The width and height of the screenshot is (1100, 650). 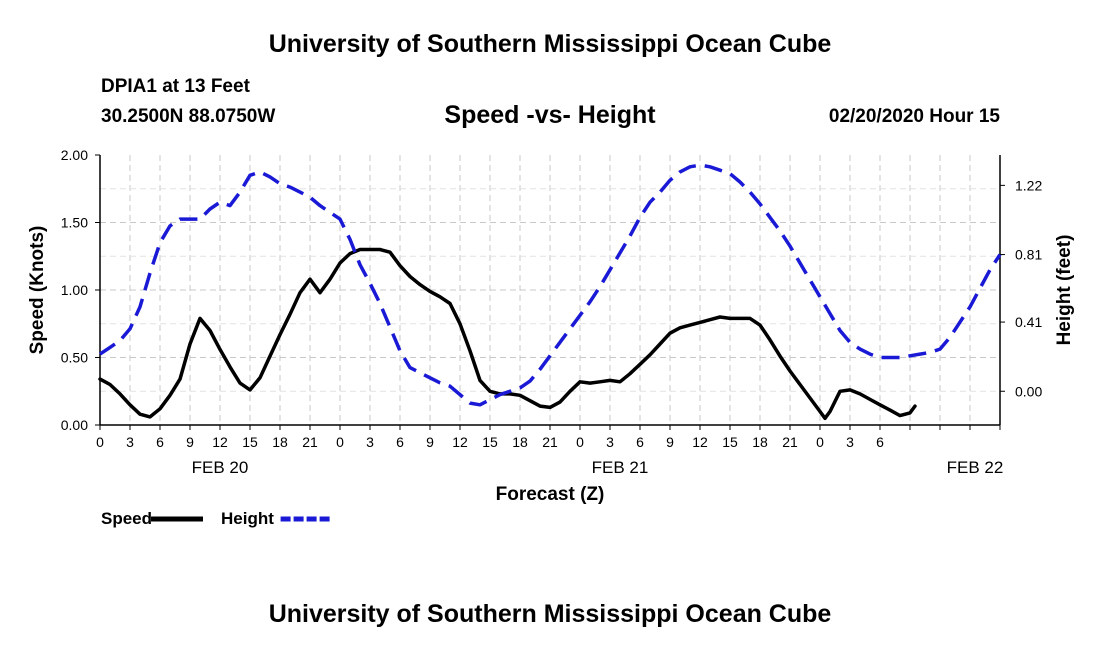 What do you see at coordinates (620, 467) in the screenshot?
I see `x-date-label: FEB 21` at bounding box center [620, 467].